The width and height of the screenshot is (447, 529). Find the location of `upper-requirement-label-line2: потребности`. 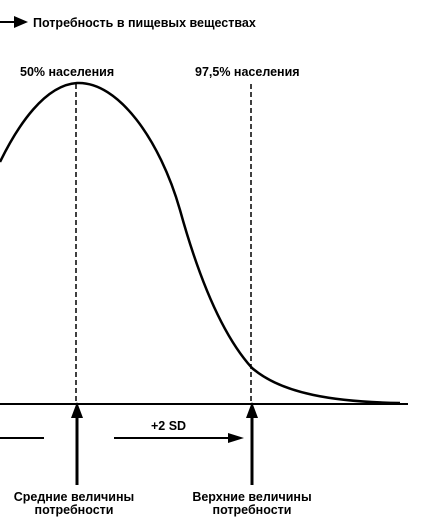

upper-requirement-label-line2: потребности is located at coordinates (252, 510).